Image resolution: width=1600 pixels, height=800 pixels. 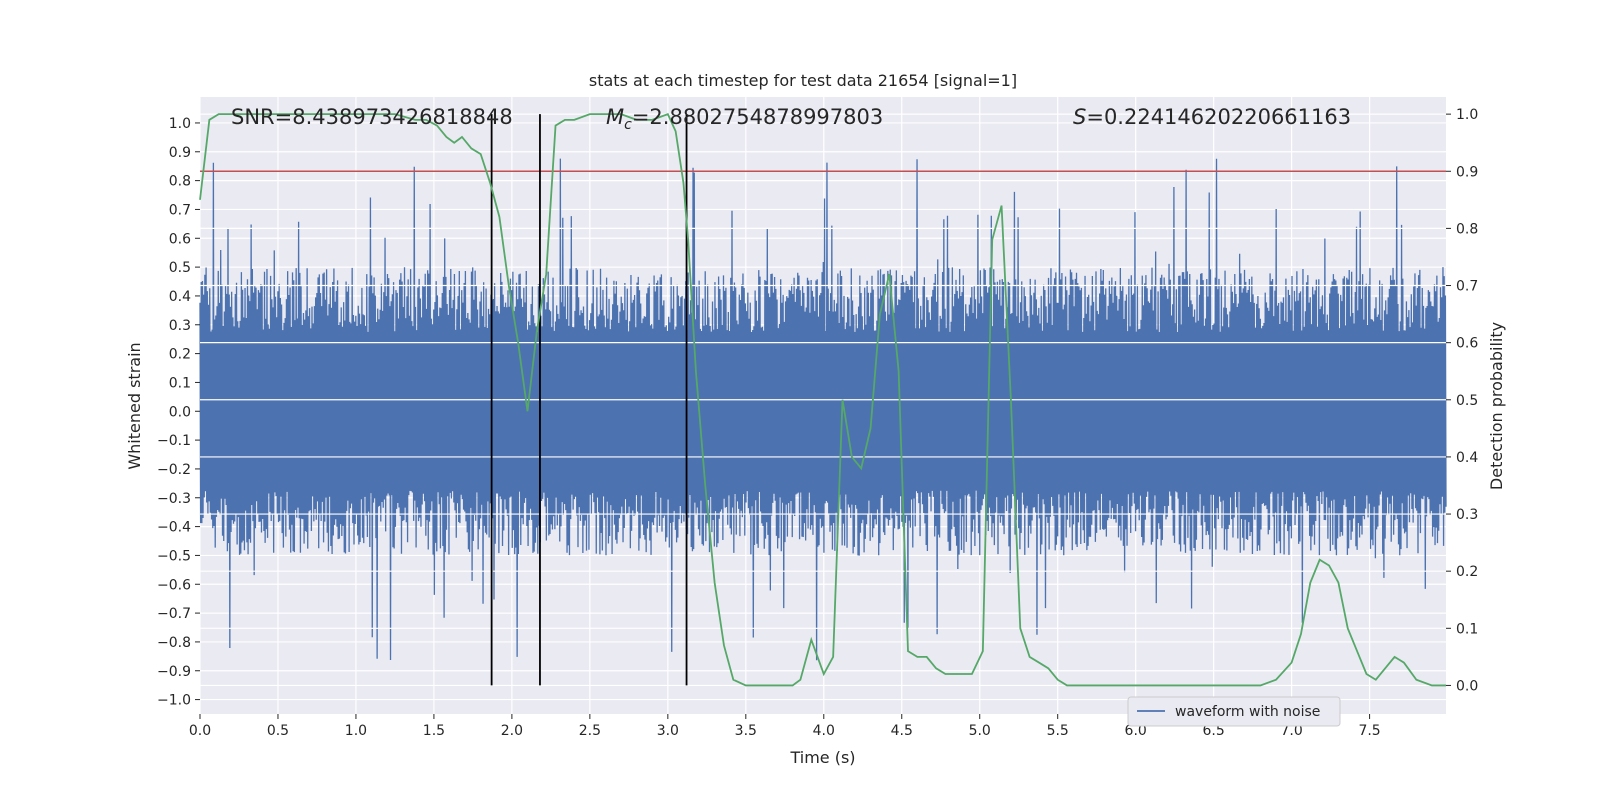 I want to click on s-annotation: S=0.22414620220661163, so click(x=1212, y=117).